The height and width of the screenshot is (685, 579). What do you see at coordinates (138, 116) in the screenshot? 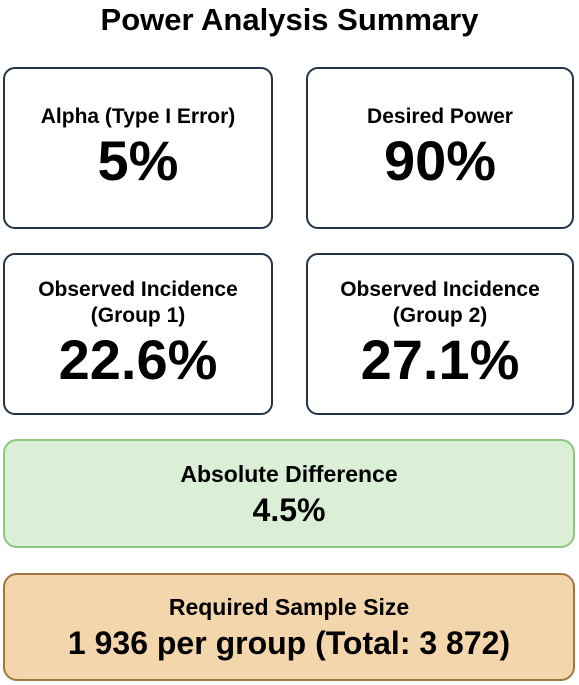
I see `alpha-label: Alpha (Type I Error)` at bounding box center [138, 116].